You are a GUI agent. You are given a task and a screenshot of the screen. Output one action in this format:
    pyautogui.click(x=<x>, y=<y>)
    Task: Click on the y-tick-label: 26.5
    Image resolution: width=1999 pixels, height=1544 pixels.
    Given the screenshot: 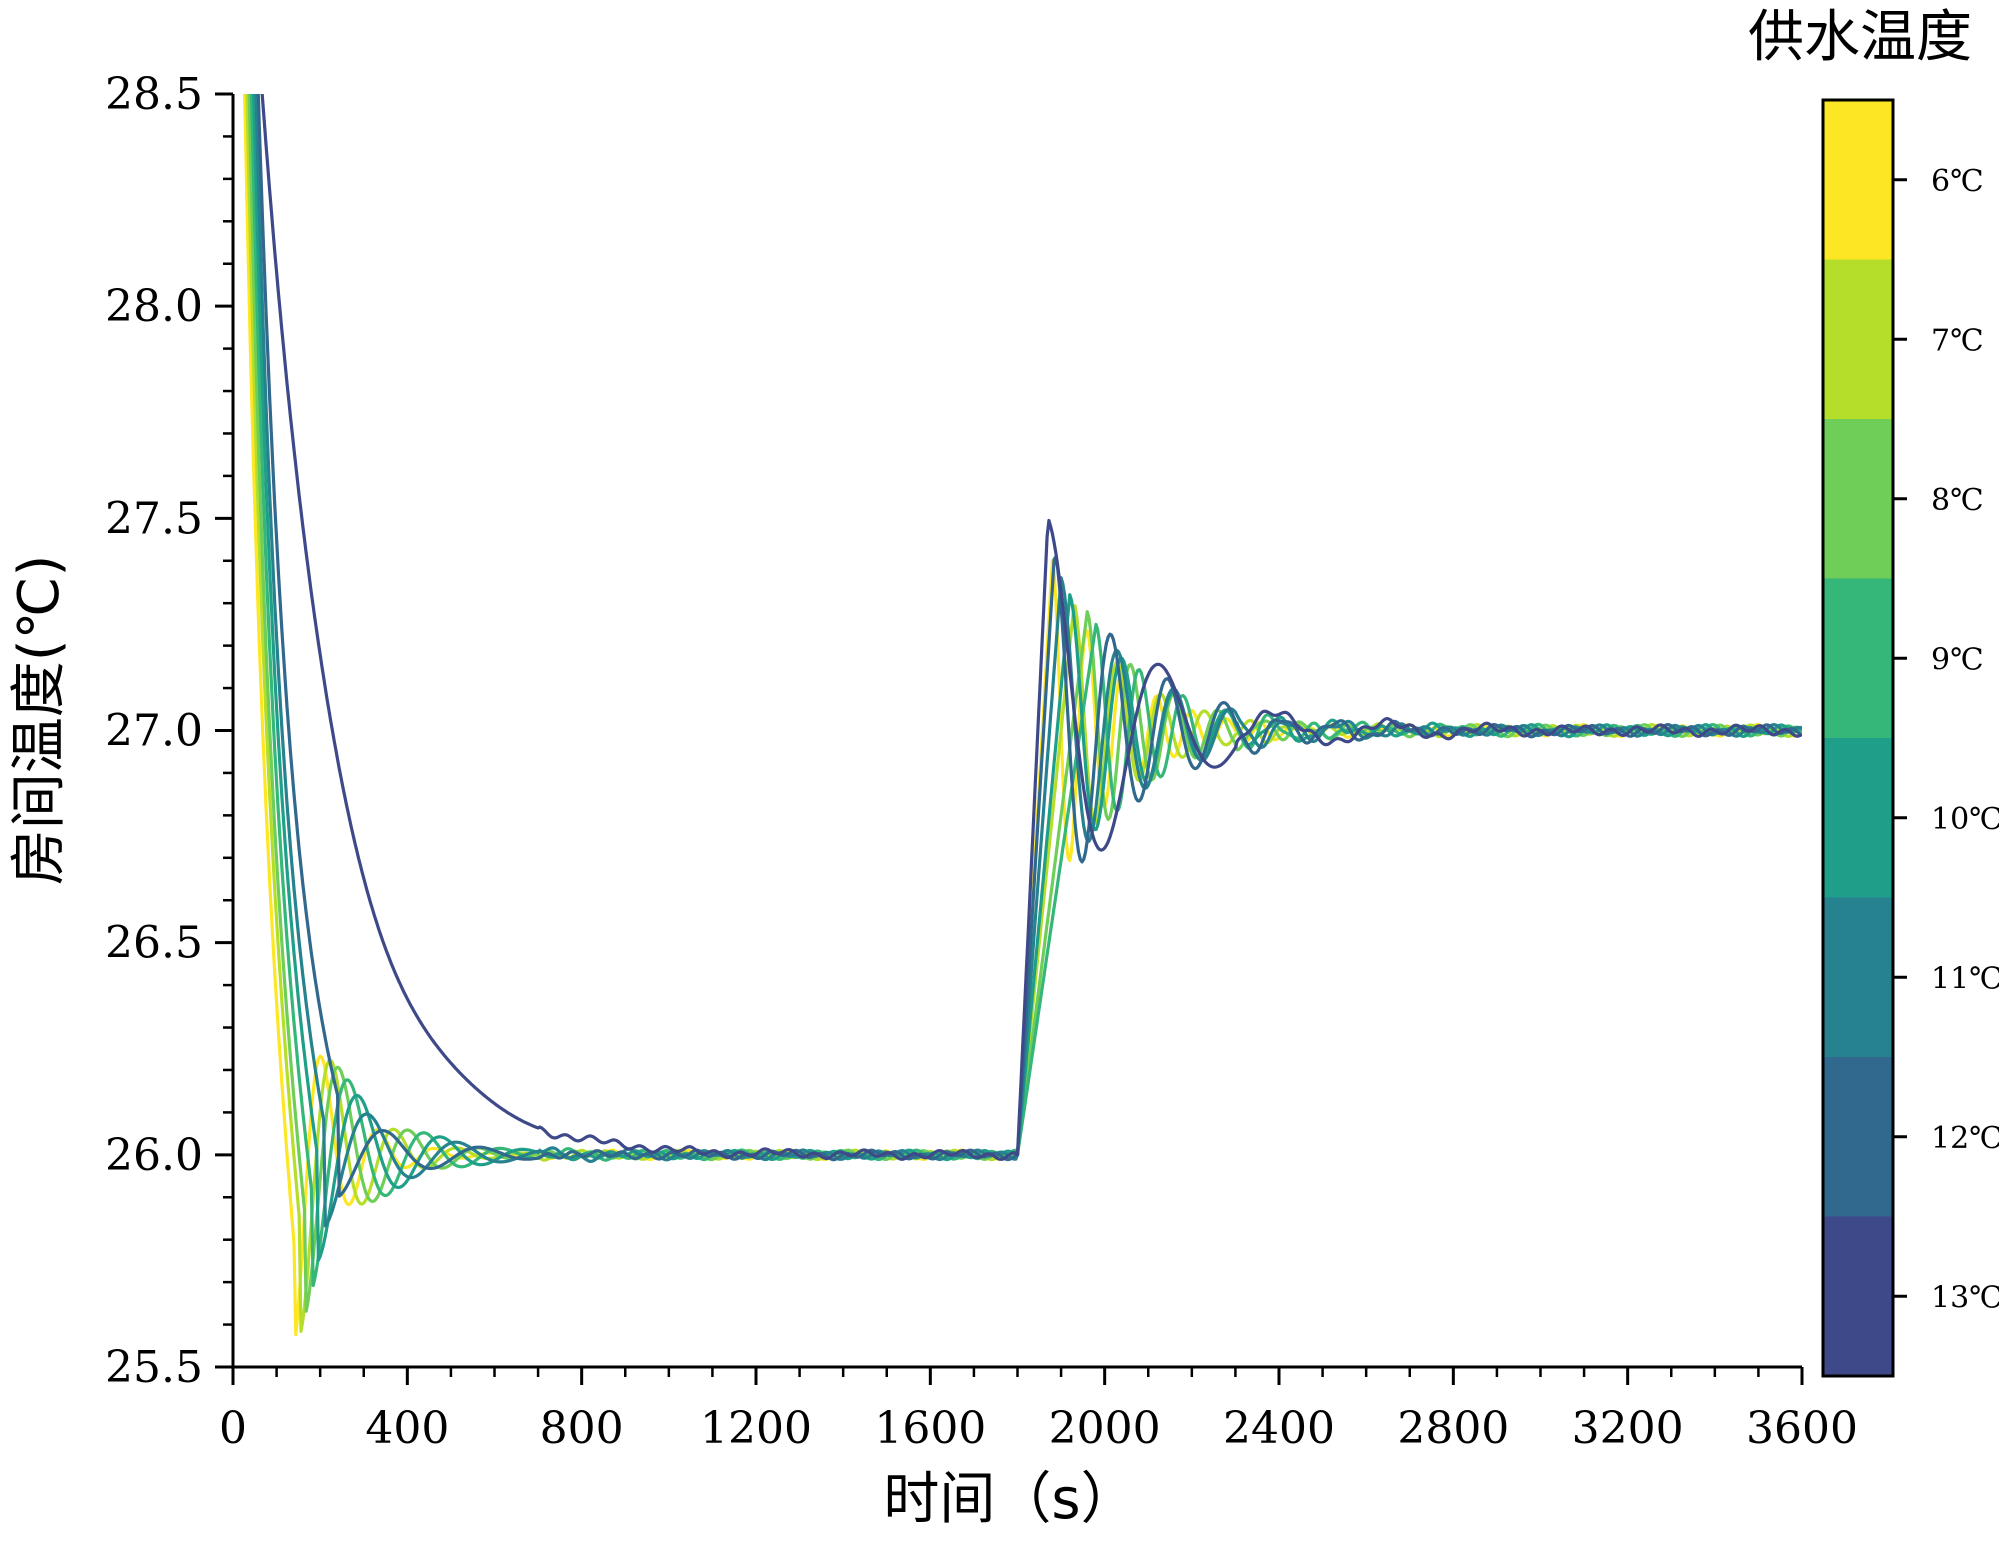 What is the action you would take?
    pyautogui.click(x=154, y=943)
    